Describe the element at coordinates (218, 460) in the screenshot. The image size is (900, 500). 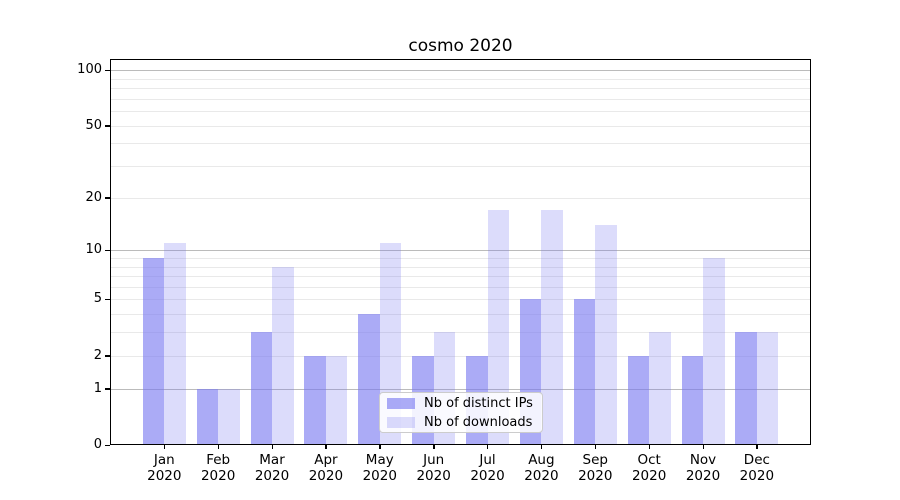
I see `x-tick-label-month: Feb` at that location.